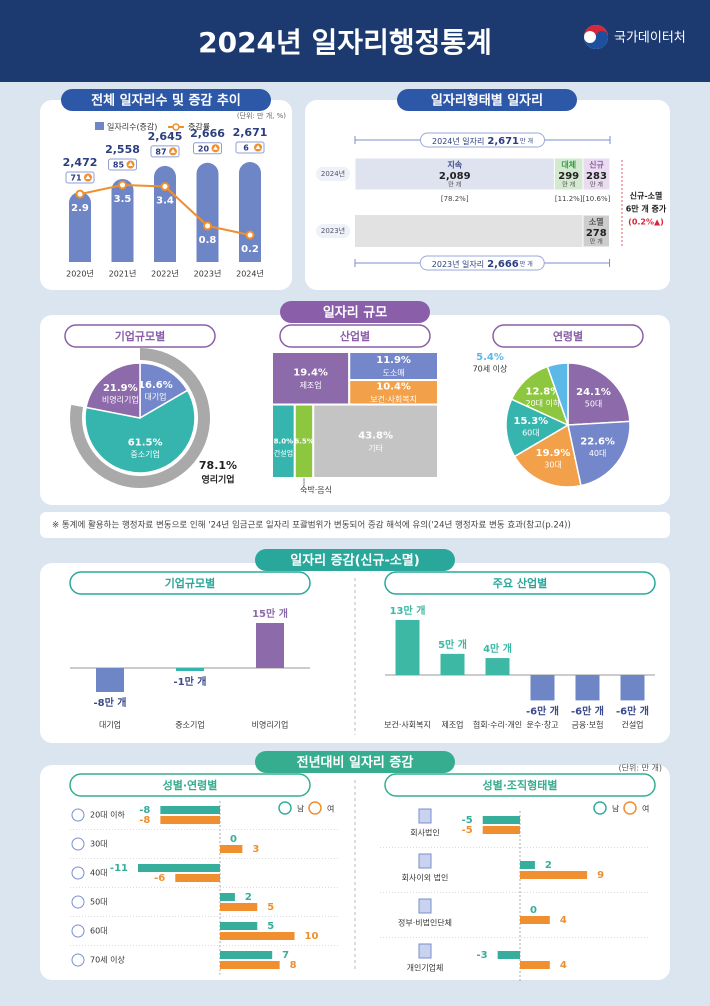  What do you see at coordinates (99, 931) in the screenshot?
I see `category-label: 60대` at bounding box center [99, 931].